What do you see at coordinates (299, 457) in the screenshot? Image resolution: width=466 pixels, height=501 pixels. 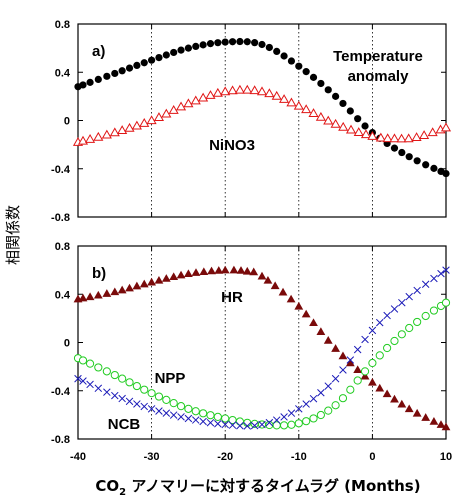 I see `x-tick-label: -10` at bounding box center [299, 457].